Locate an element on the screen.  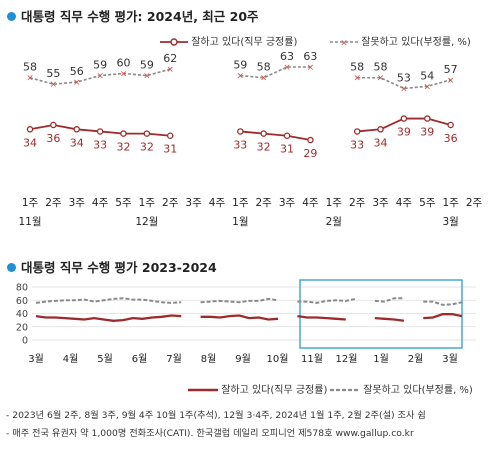
x-month-label: 3월 is located at coordinates (36, 359).